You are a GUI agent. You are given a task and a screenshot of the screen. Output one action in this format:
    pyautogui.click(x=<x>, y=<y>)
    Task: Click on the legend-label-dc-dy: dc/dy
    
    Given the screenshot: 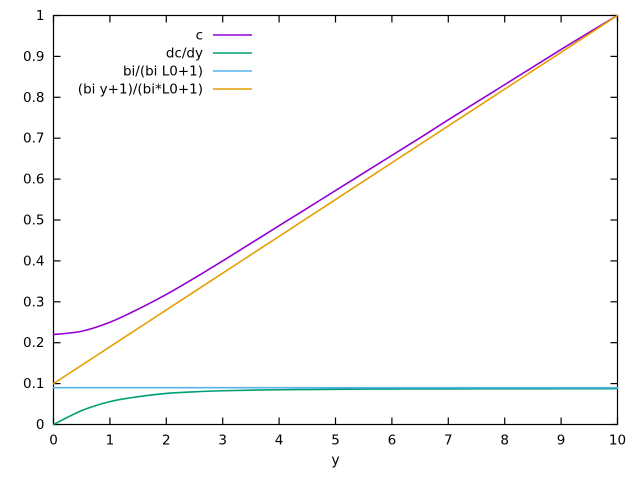 What is the action you would take?
    pyautogui.click(x=184, y=54)
    